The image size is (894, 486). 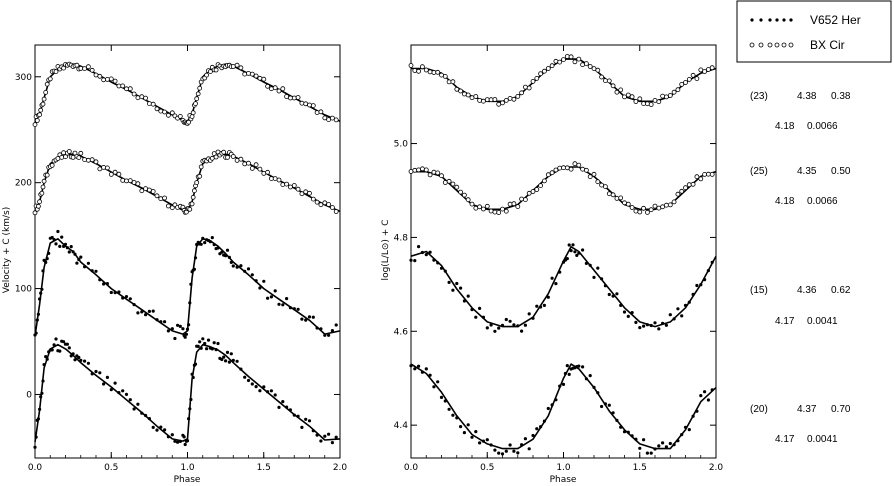 I want to click on velocity-x-tick-label: 1.0, so click(x=187, y=468).